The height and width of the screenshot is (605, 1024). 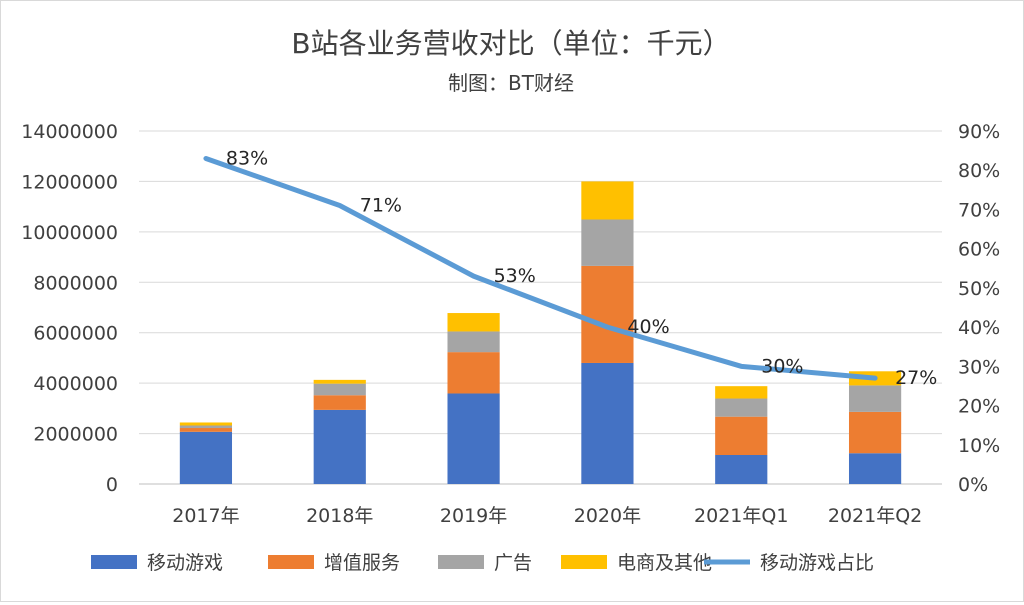 What do you see at coordinates (979, 407) in the screenshot?
I see `y-right-tick-label: 20%` at bounding box center [979, 407].